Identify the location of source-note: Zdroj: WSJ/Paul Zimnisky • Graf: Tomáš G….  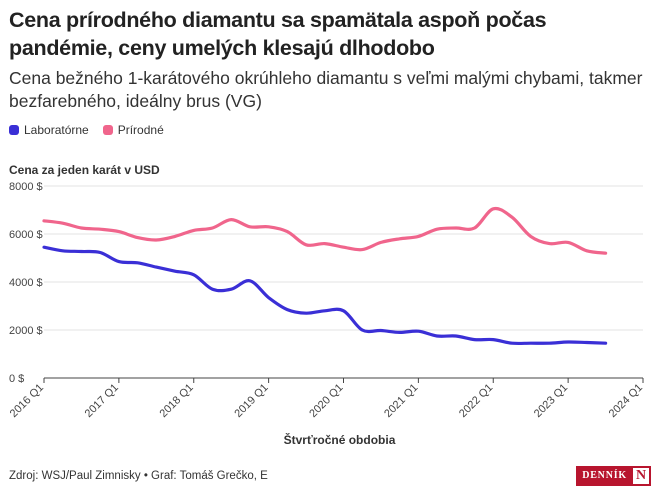
(138, 476).